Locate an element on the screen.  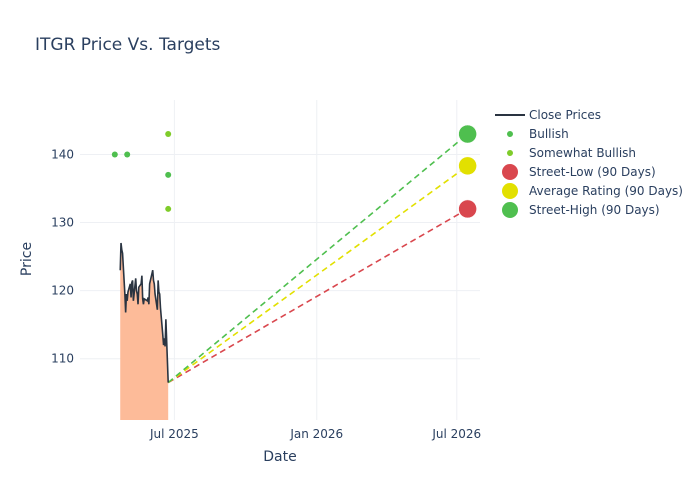
close-price-line-group is located at coordinates (144, 312).